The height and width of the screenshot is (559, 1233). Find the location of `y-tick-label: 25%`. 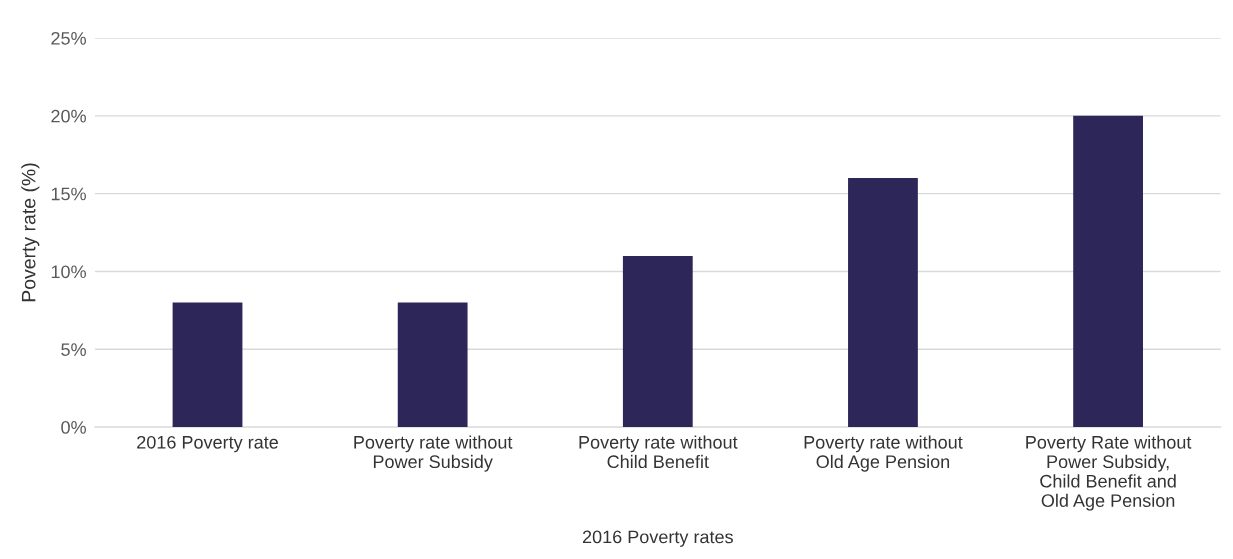

y-tick-label: 25% is located at coordinates (68, 38).